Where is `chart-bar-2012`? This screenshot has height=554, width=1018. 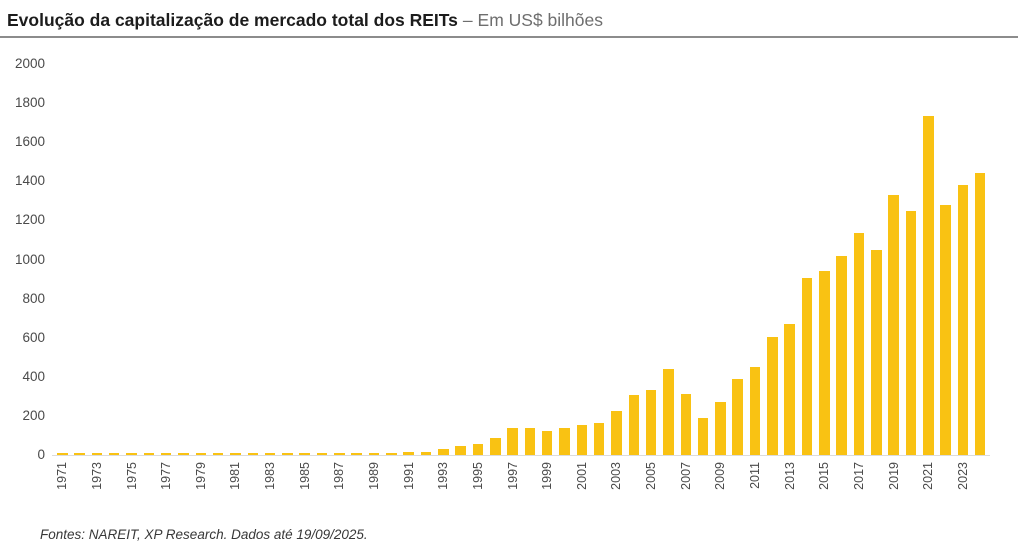 chart-bar-2012 is located at coordinates (772, 396).